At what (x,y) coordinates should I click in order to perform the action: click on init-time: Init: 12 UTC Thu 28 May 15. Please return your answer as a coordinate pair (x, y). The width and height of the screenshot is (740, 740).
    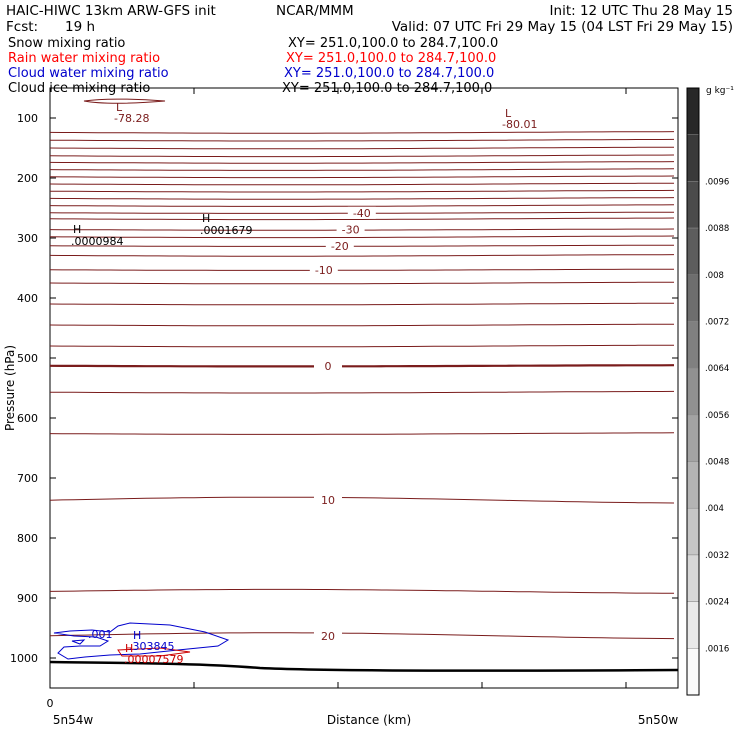
    Looking at the image, I should click on (641, 11).